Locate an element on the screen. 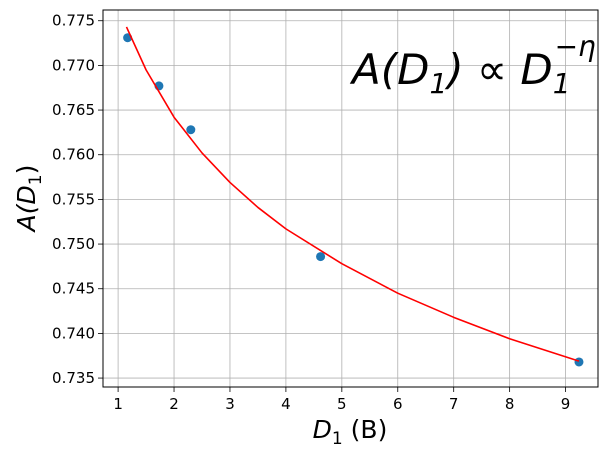  x-tick-label: 9 is located at coordinates (566, 404).